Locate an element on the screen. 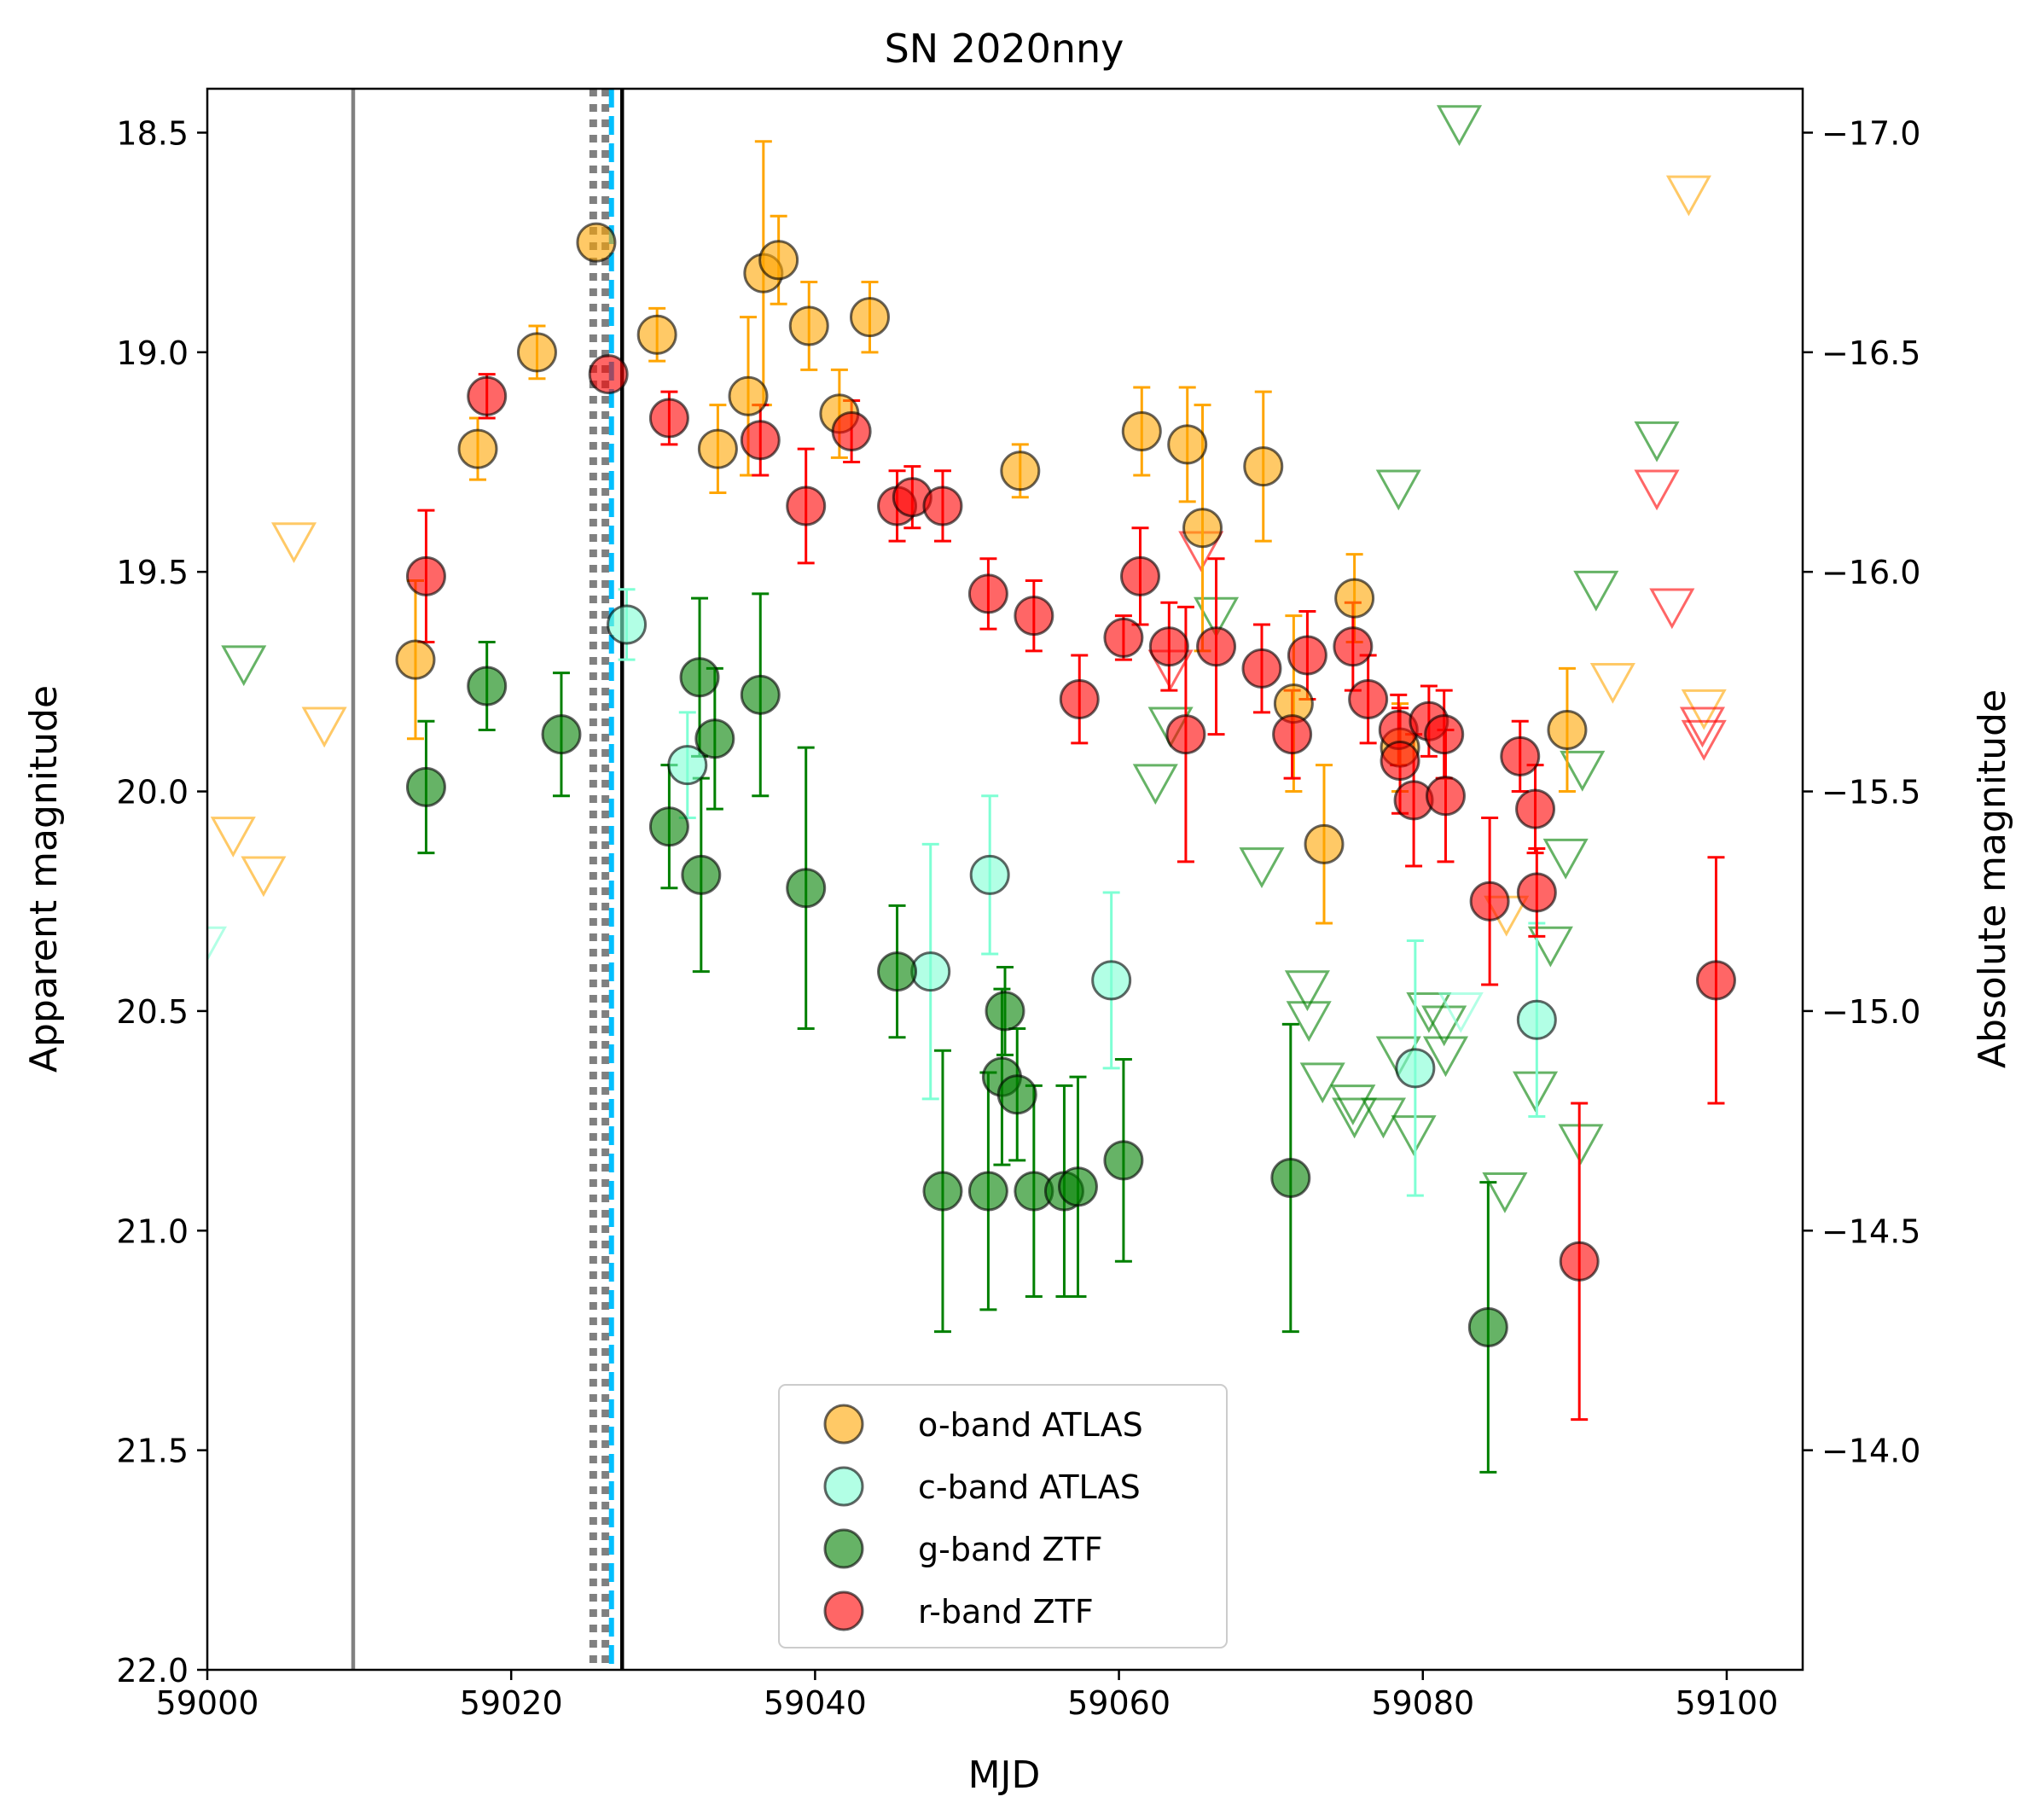 Image resolution: width=2039 pixels, height=1820 pixels. y2-tick-label: −15.0 is located at coordinates (1870, 1012).